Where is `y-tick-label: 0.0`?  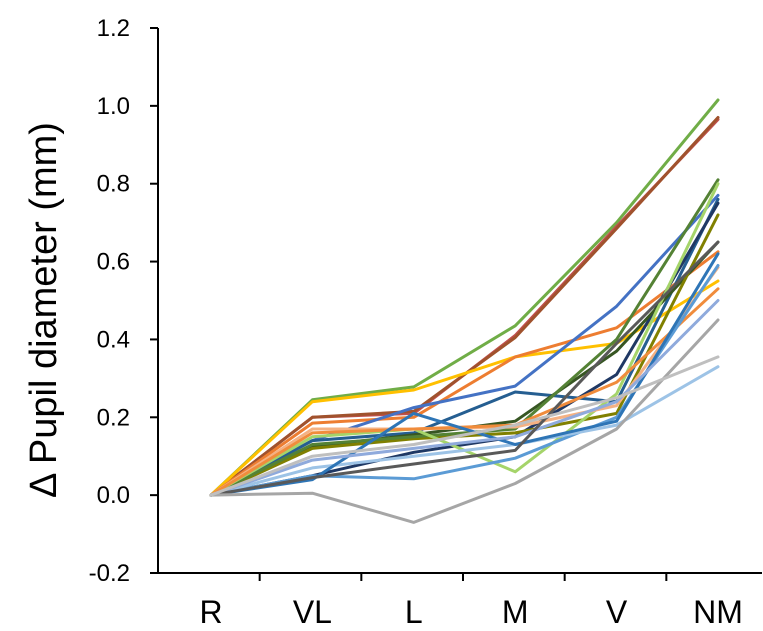
y-tick-label: 0.0 is located at coordinates (113, 495).